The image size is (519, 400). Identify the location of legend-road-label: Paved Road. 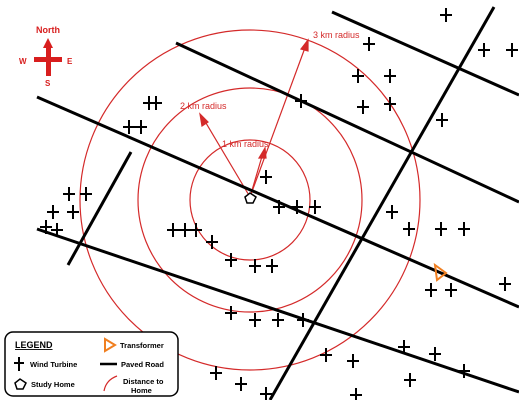
(142, 364).